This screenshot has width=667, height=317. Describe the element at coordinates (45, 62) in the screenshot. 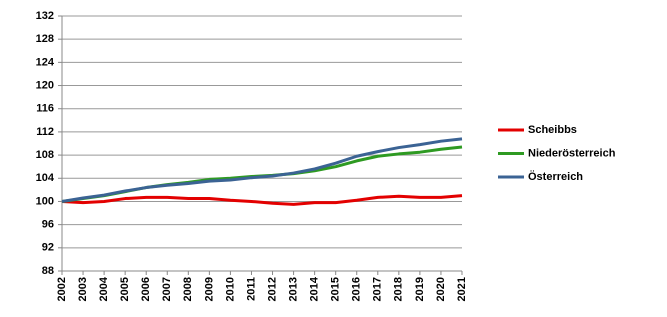

I see `y-tick-label: 124` at that location.